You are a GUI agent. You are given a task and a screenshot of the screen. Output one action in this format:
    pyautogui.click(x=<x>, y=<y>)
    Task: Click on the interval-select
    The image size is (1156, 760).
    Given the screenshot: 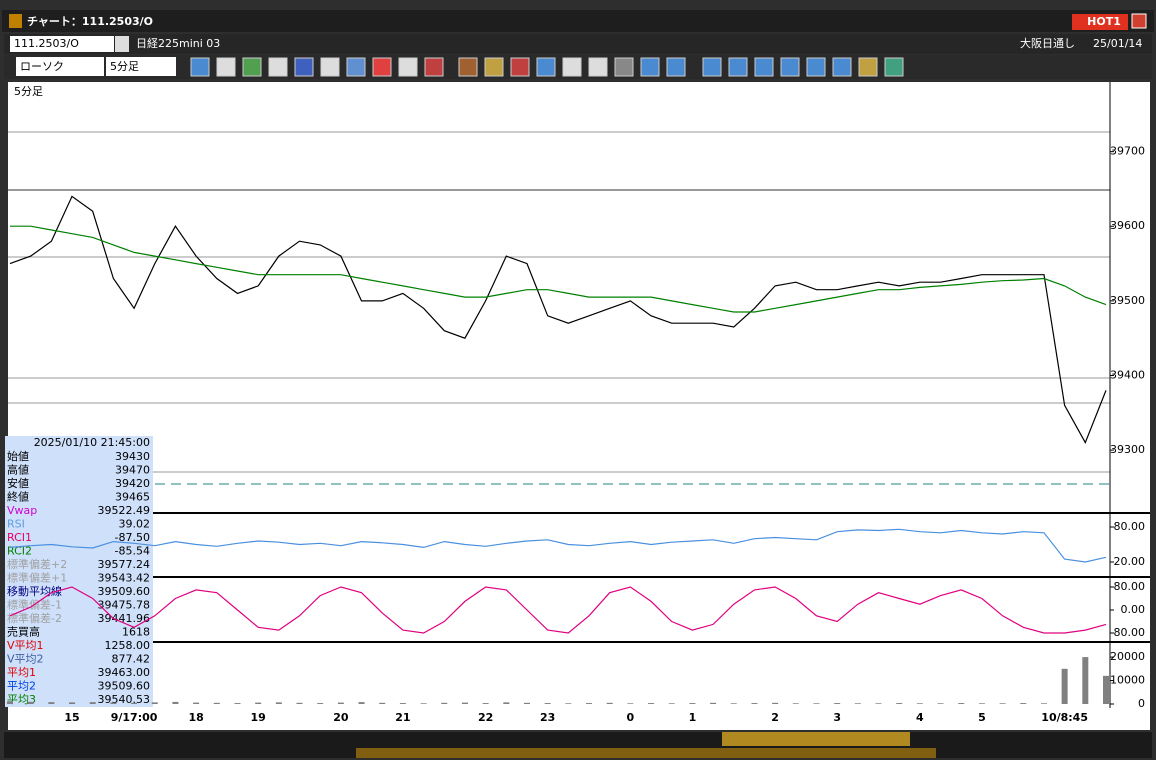 What is the action you would take?
    pyautogui.click(x=141, y=66)
    